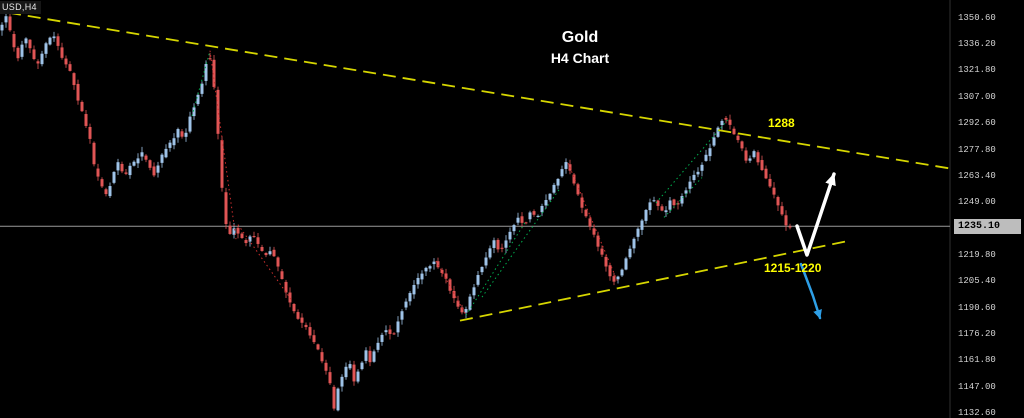  What do you see at coordinates (977, 308) in the screenshot?
I see `y-axis-tick: 1190.60` at bounding box center [977, 308].